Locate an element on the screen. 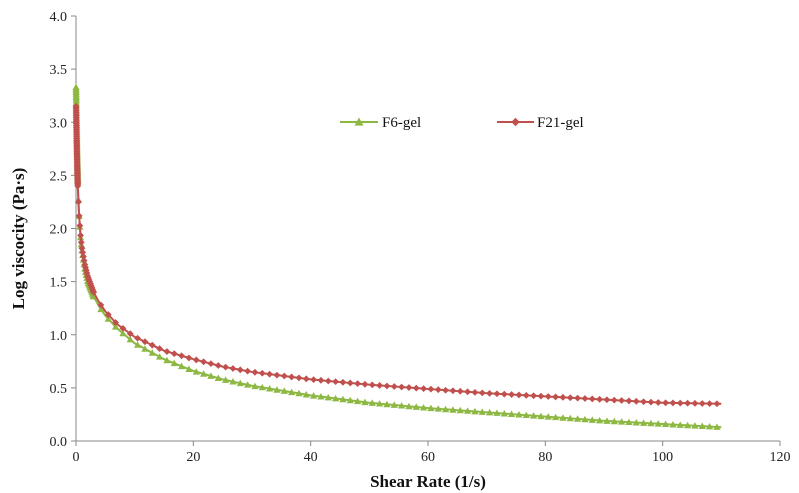 The width and height of the screenshot is (799, 493). x-axis-title: Shear Rate (1/s) is located at coordinates (428, 481).